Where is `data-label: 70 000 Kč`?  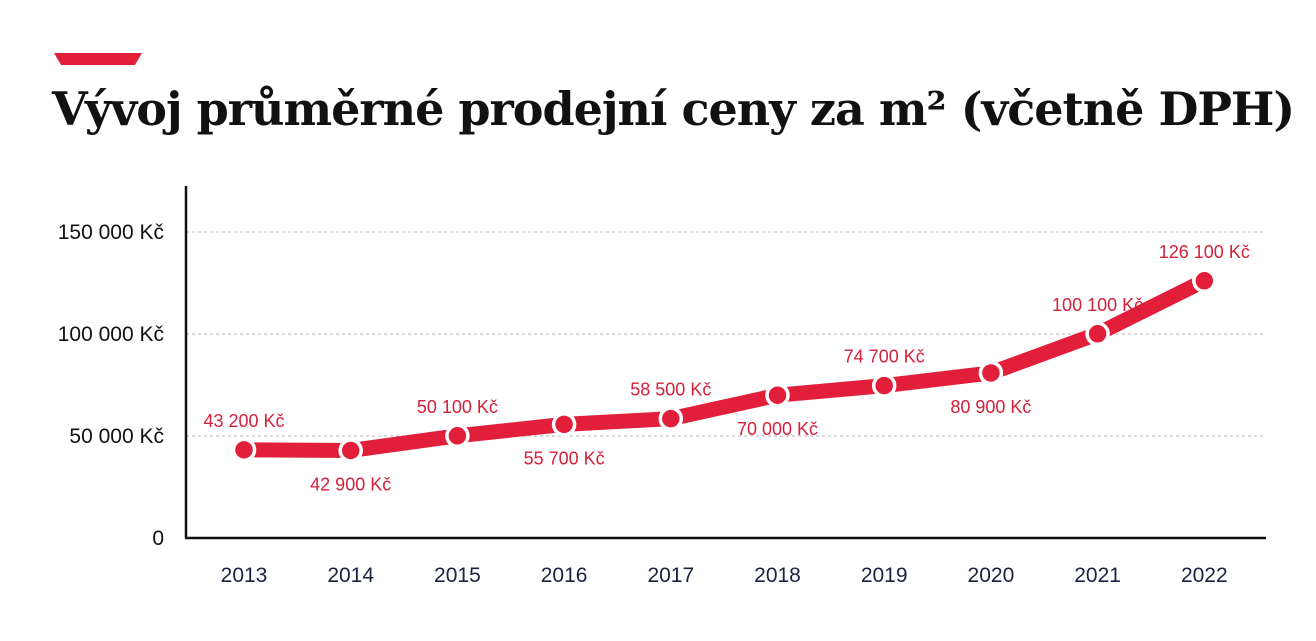 data-label: 70 000 Kč is located at coordinates (777, 429).